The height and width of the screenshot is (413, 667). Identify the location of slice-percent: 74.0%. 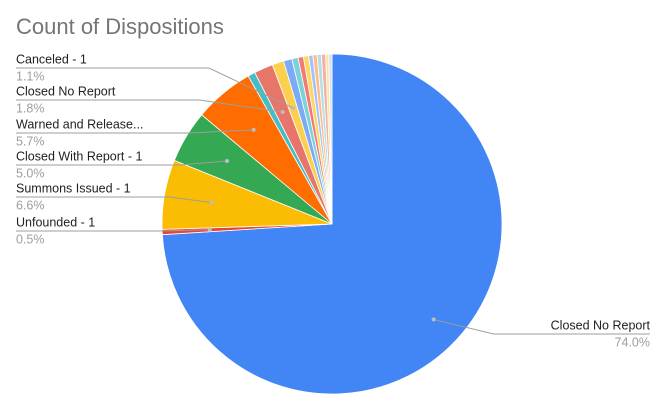
(632, 342).